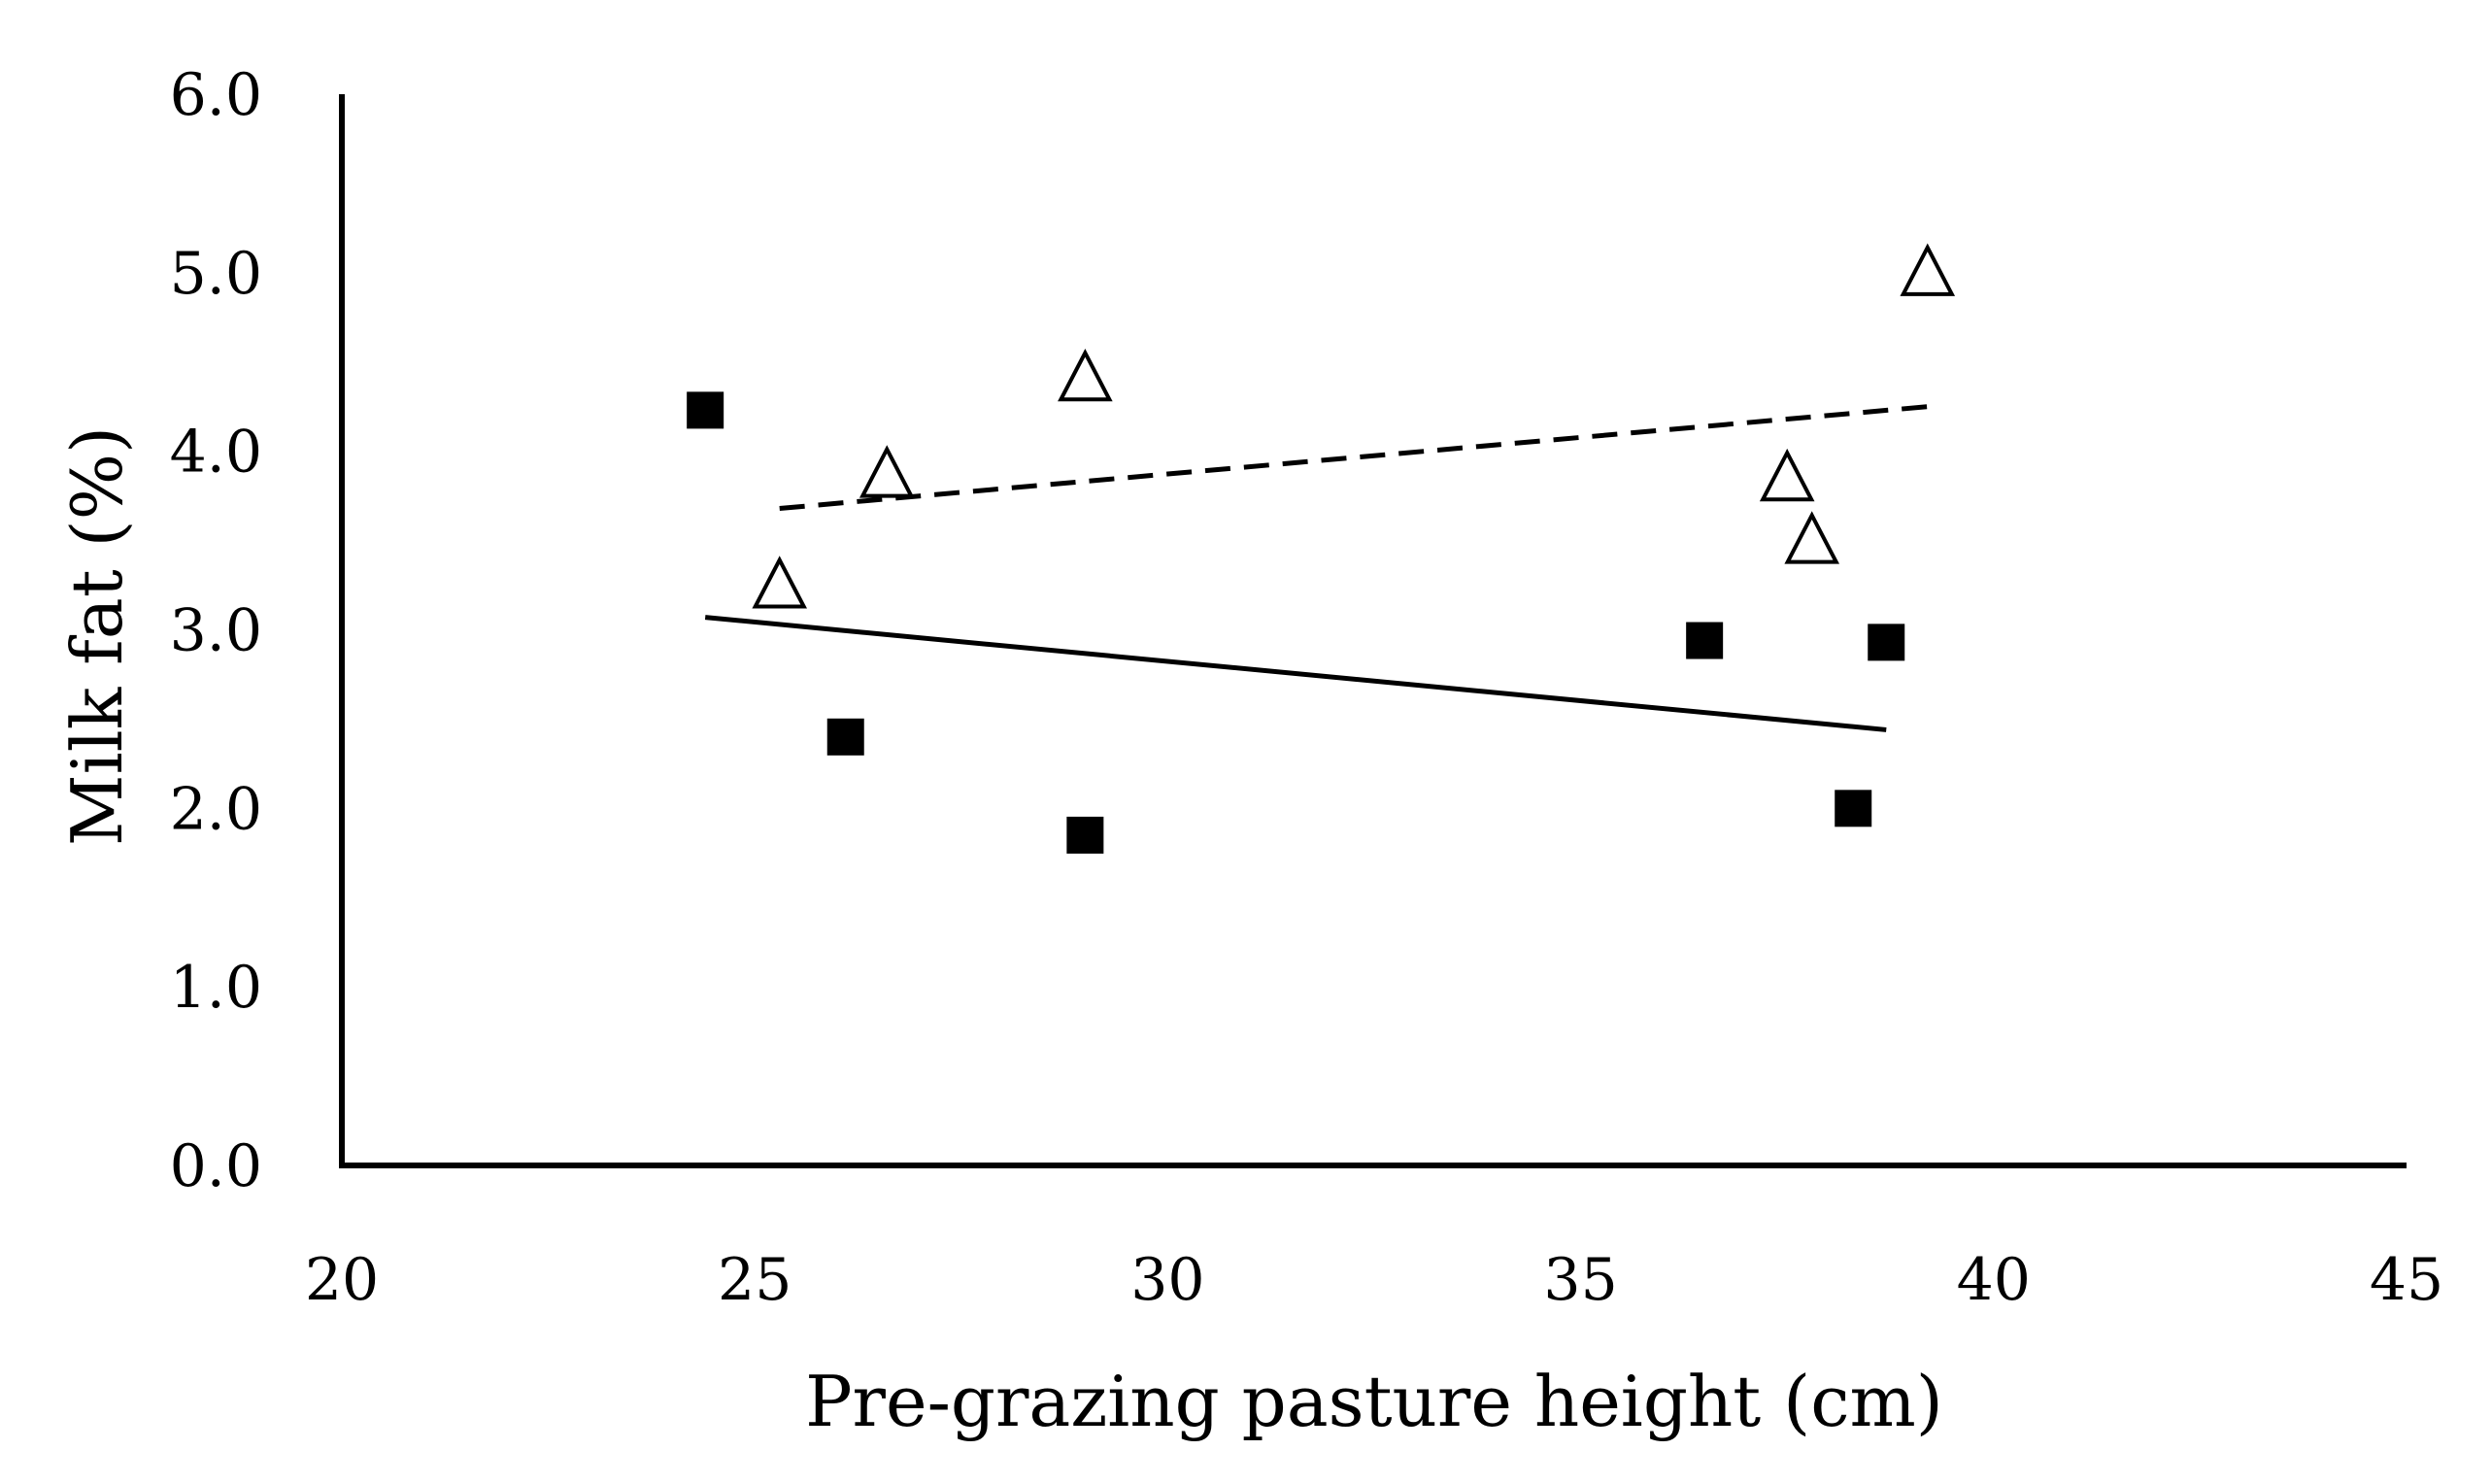 The image size is (2492, 1484). I want to click on x-tick-label: 25, so click(754, 1280).